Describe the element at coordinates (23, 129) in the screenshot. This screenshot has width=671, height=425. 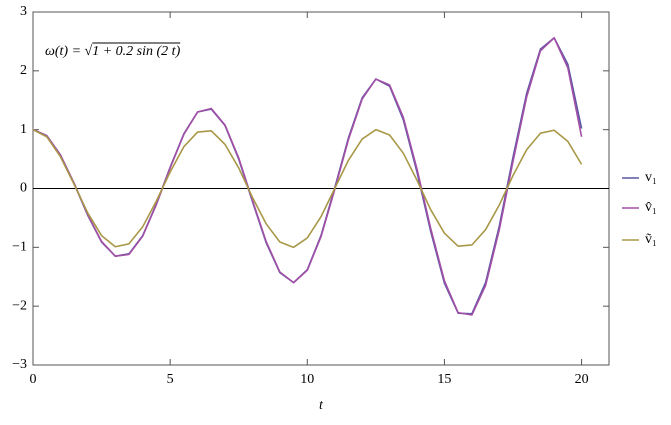
I see `y-tick-label: 1` at that location.